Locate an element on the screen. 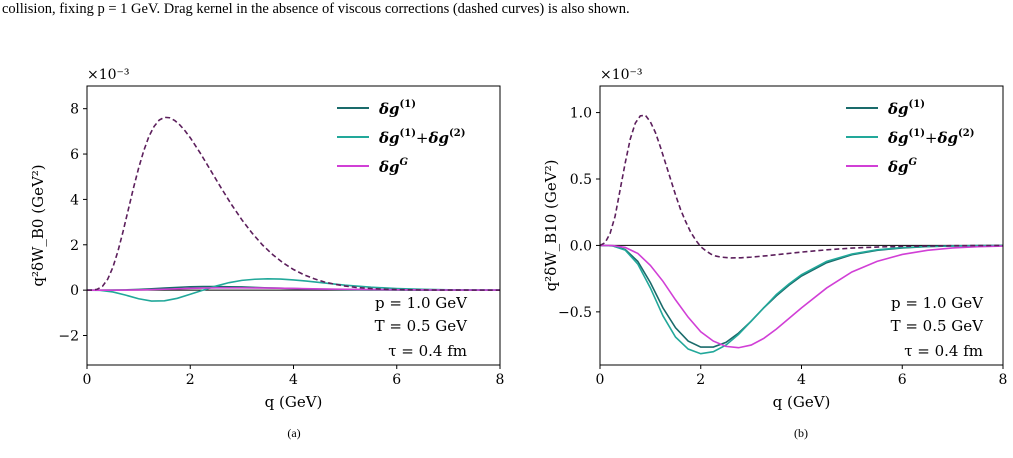 The width and height of the screenshot is (1013, 458). y-tick-label: −0.5 is located at coordinates (575, 313).